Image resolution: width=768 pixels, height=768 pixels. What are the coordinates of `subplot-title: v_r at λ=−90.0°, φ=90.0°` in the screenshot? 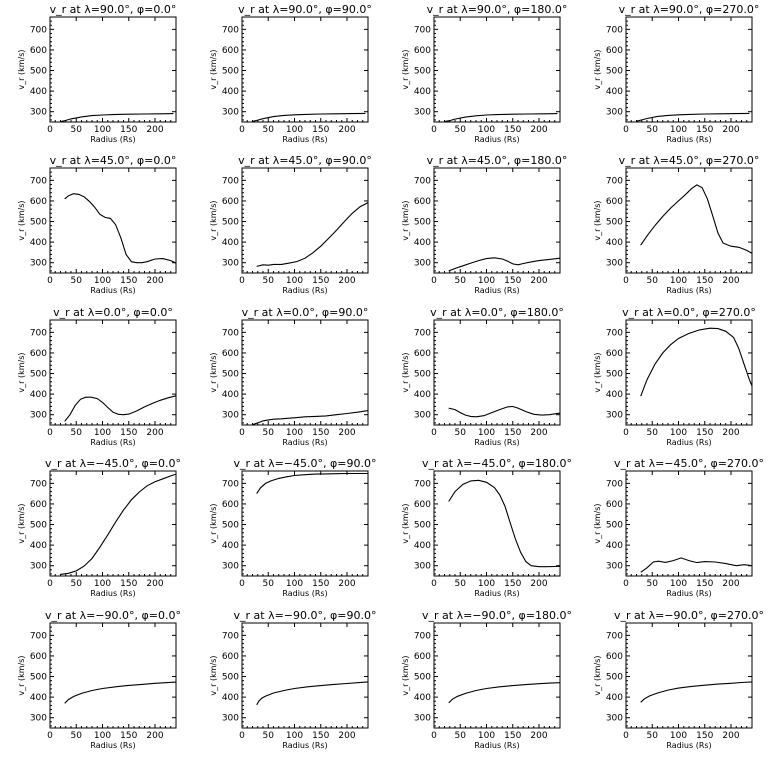 It's located at (305, 615).